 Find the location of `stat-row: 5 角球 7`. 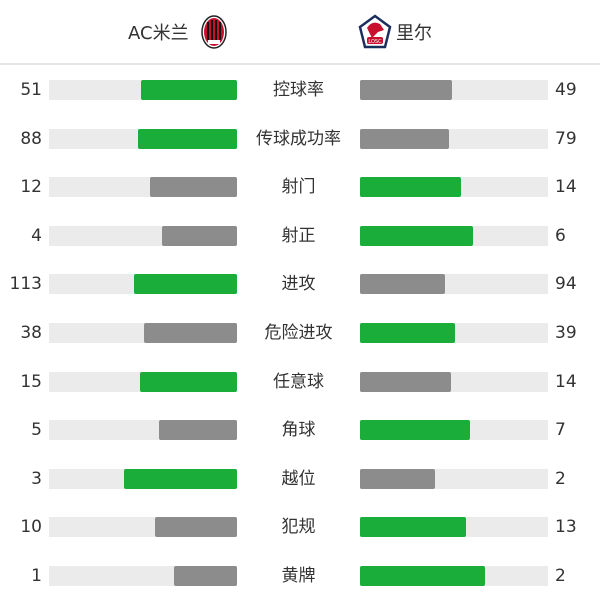

stat-row: 5 角球 7 is located at coordinates (300, 430).